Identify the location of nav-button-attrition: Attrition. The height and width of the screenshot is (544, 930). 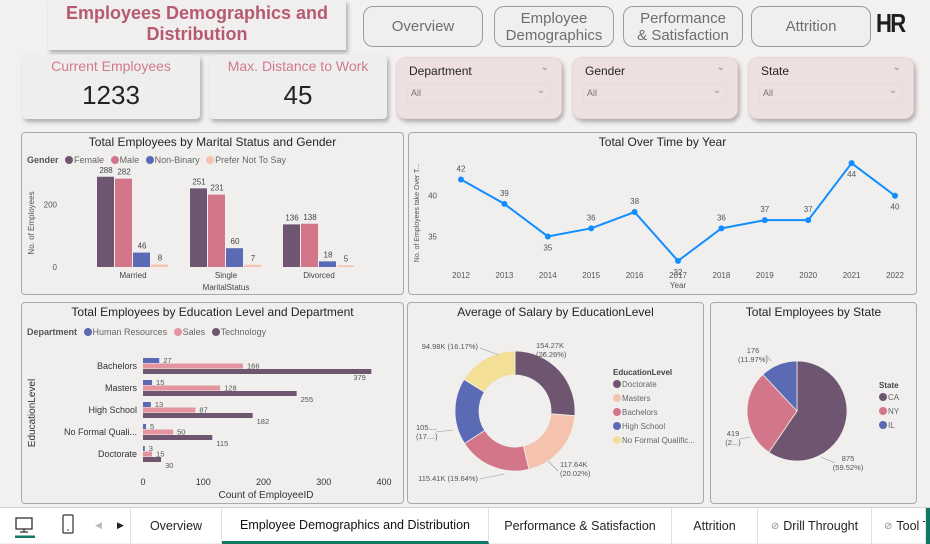
(811, 26).